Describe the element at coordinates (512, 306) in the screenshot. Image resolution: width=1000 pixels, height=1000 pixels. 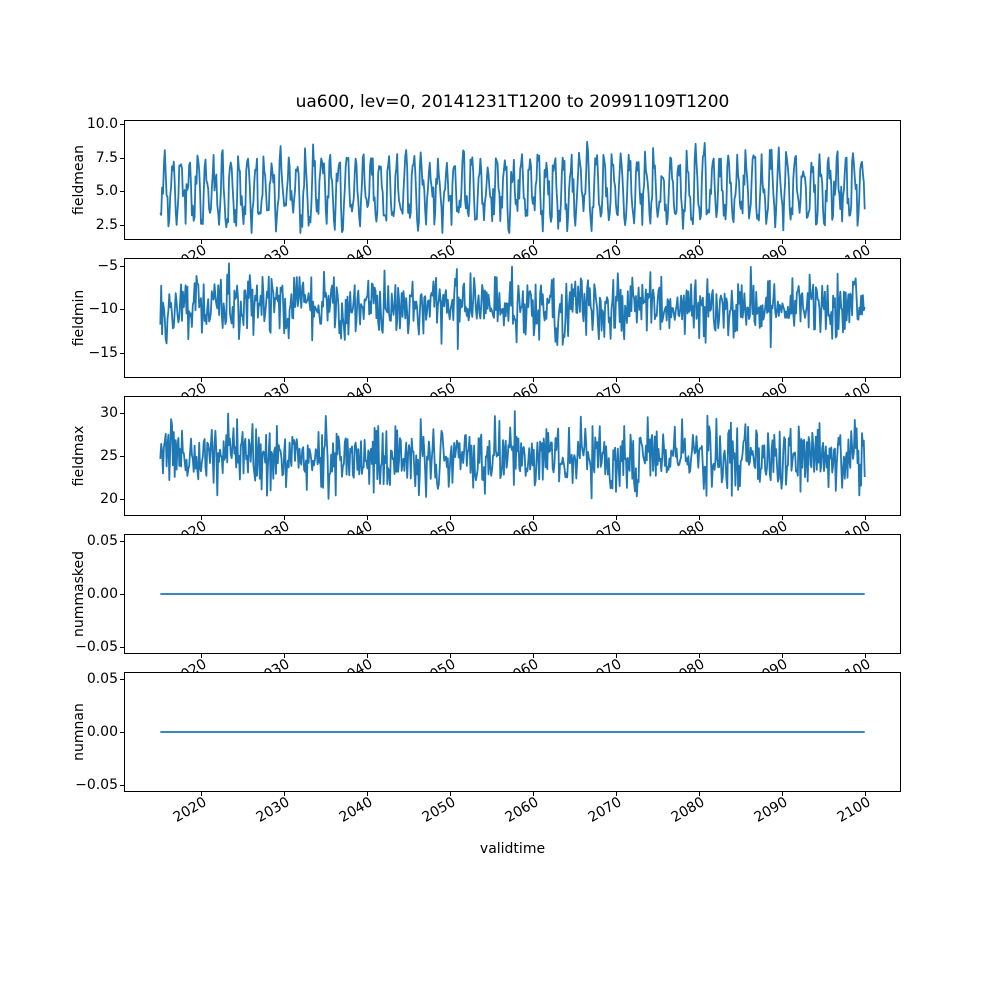
I see `line-series-fieldmin` at that location.